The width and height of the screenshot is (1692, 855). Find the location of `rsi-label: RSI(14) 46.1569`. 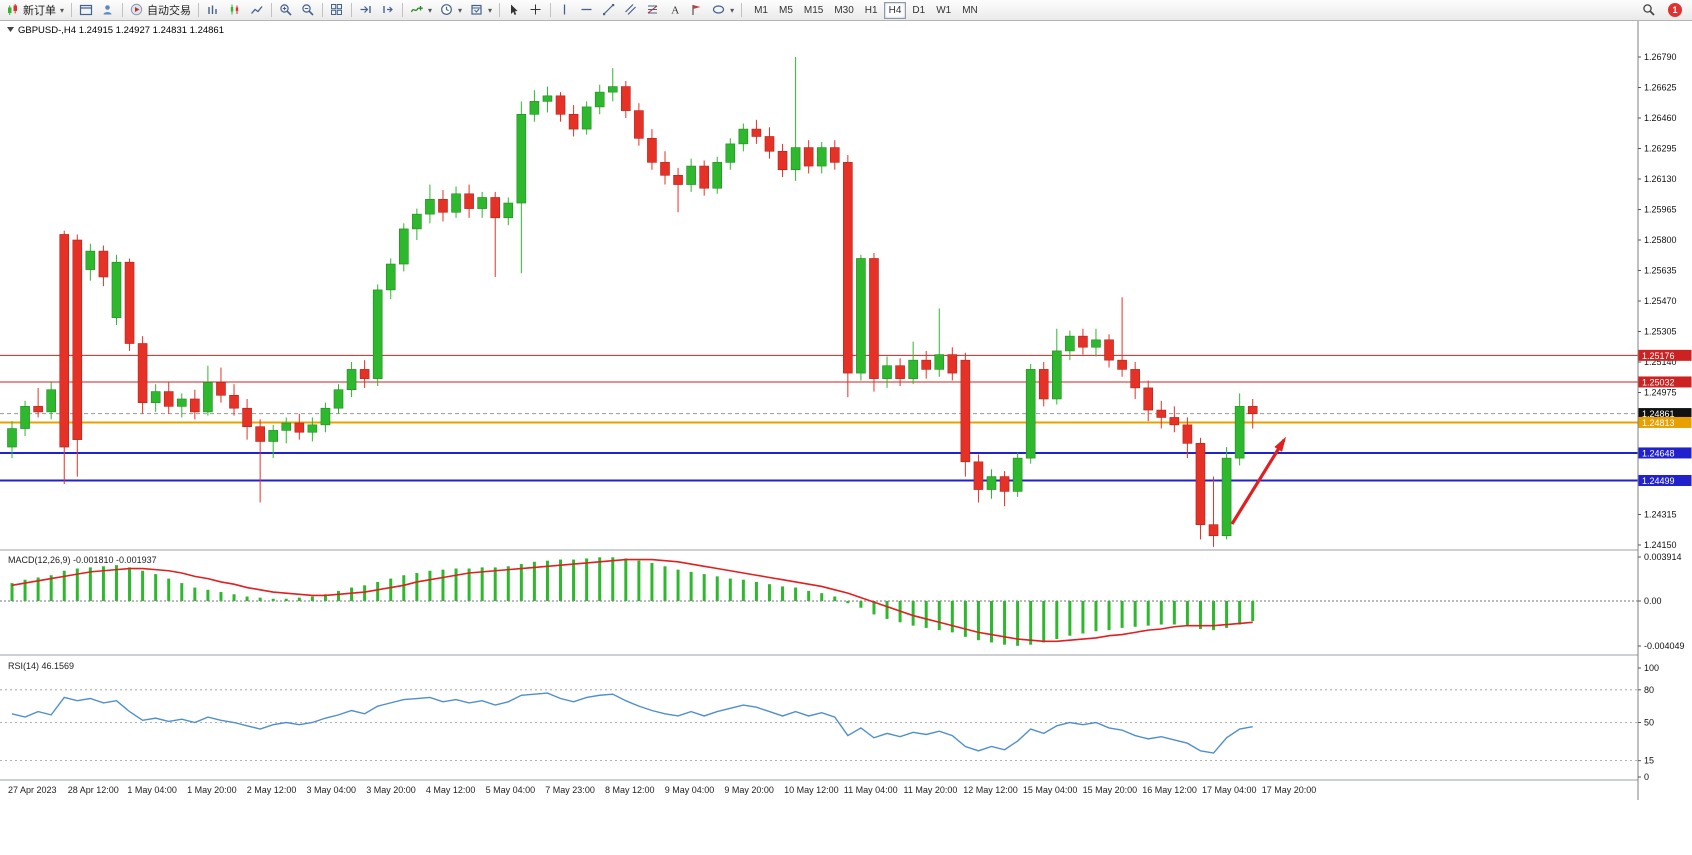

rsi-label: RSI(14) 46.1569 is located at coordinates (41, 666).